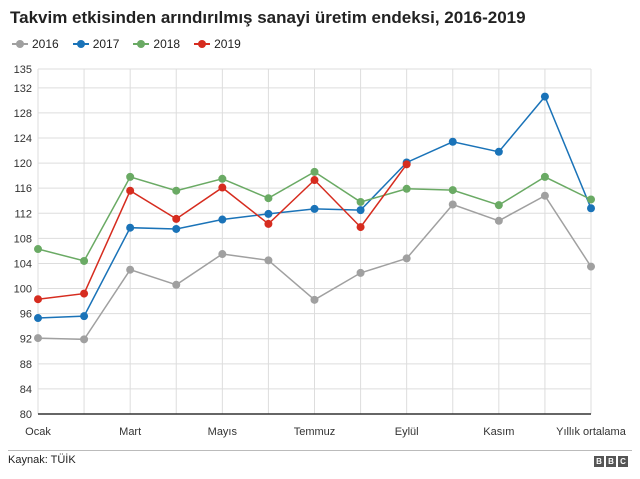 This screenshot has height=479, width=640. I want to click on source-note: Kaynak: TÜİK, so click(42, 460).